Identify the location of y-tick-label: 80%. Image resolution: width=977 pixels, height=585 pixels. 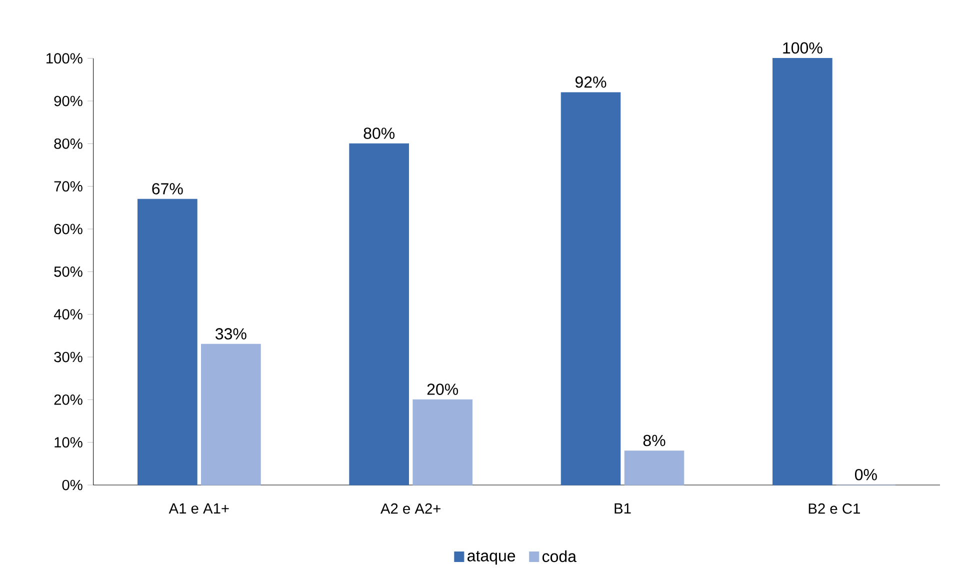
(68, 143).